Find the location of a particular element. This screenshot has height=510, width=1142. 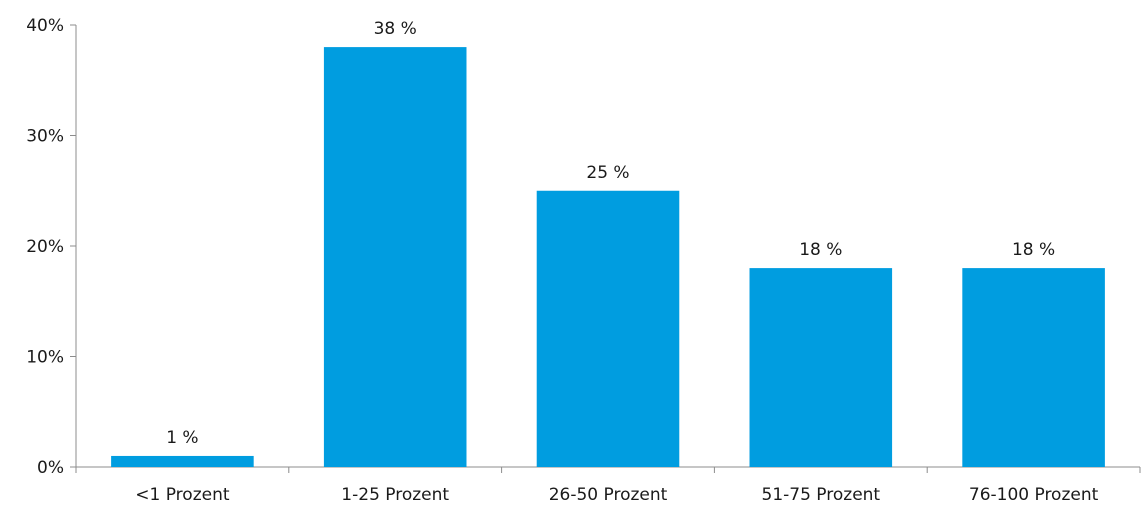

y-tick-label: 10% is located at coordinates (45, 358).